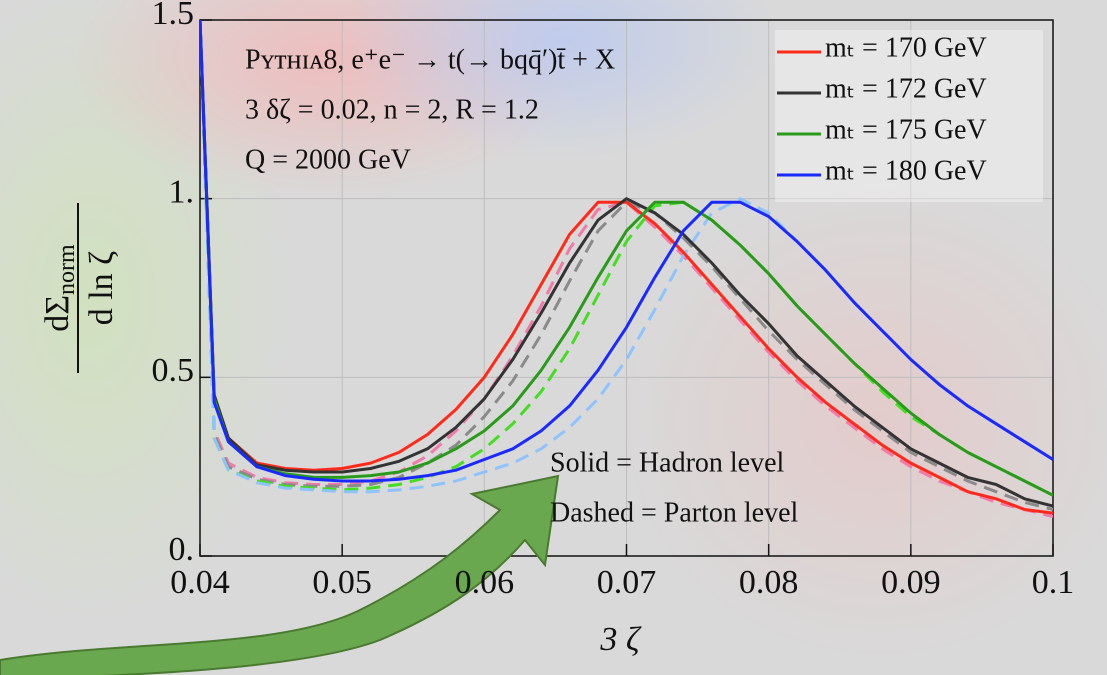  I want to click on background-blob, so click(560, 80).